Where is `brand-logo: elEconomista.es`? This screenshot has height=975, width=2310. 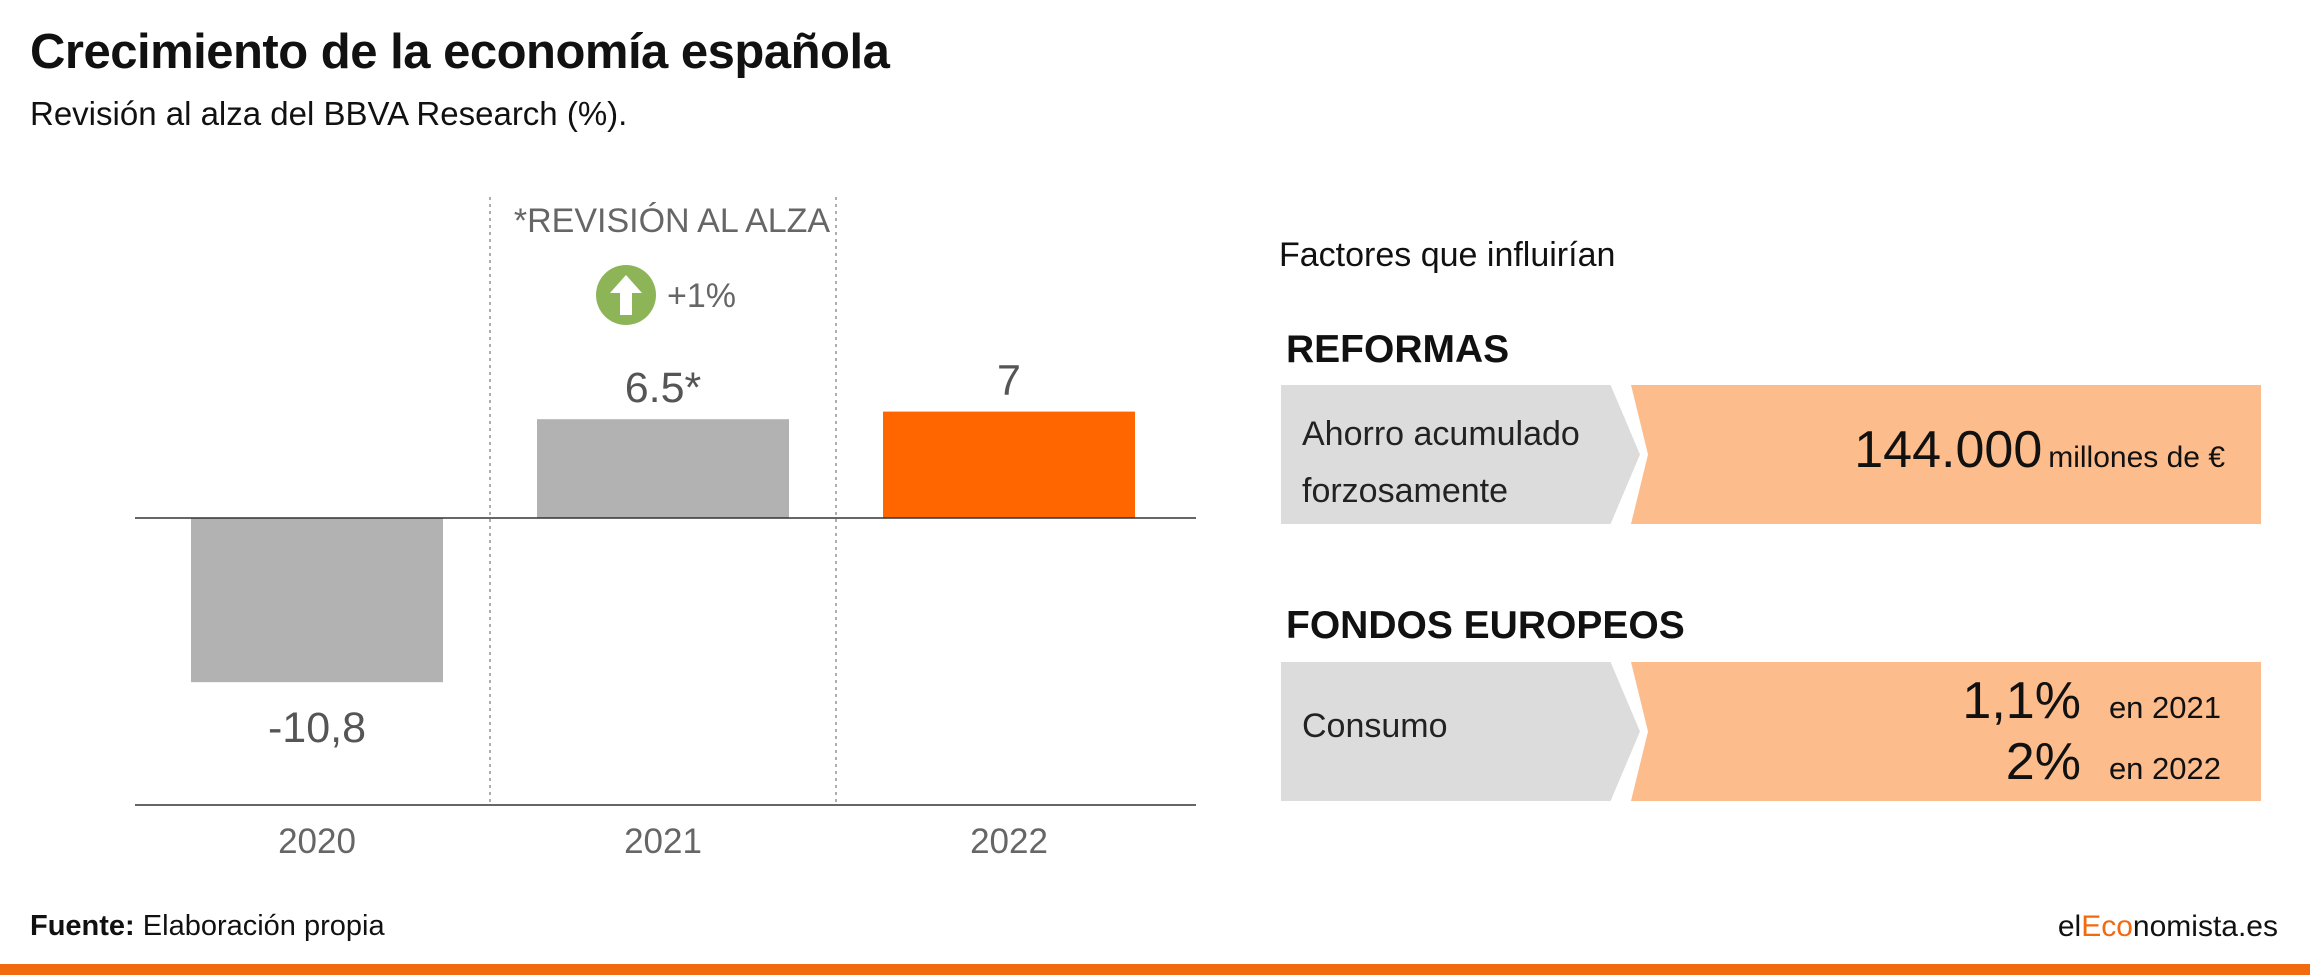 brand-logo: elEconomista.es is located at coordinates (2168, 927).